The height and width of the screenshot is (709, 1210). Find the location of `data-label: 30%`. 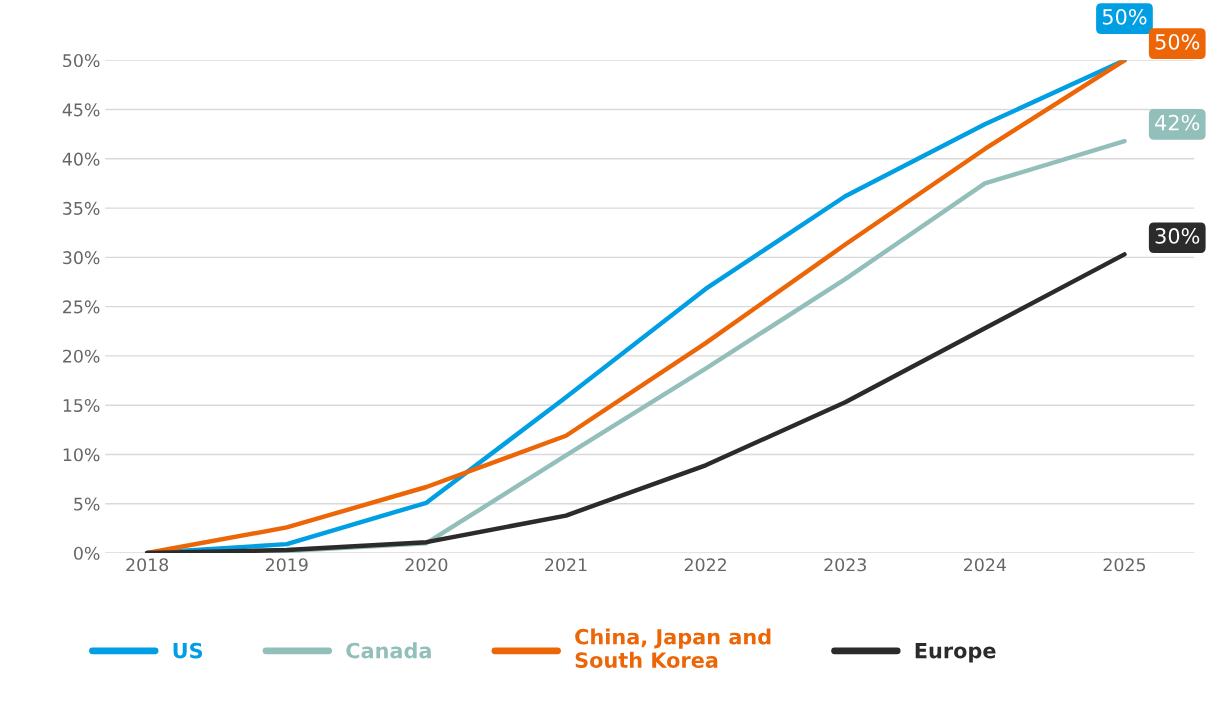

data-label: 30% is located at coordinates (1177, 236).